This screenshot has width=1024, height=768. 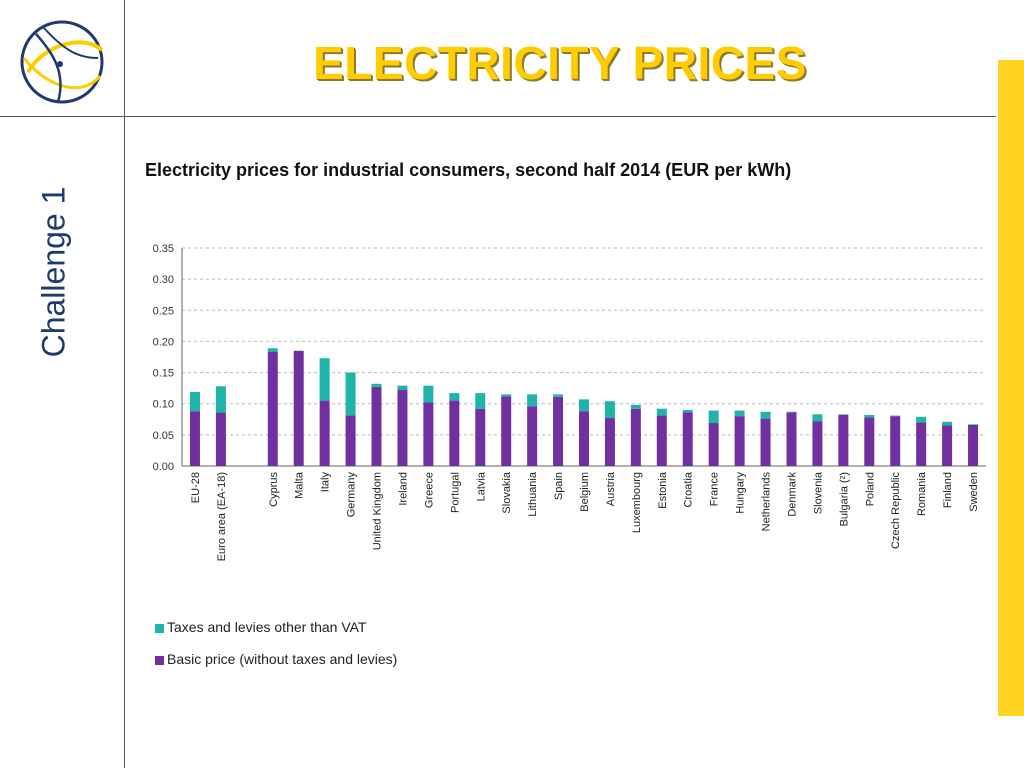 I want to click on x-tick-label: Slovakia, so click(x=507, y=492).